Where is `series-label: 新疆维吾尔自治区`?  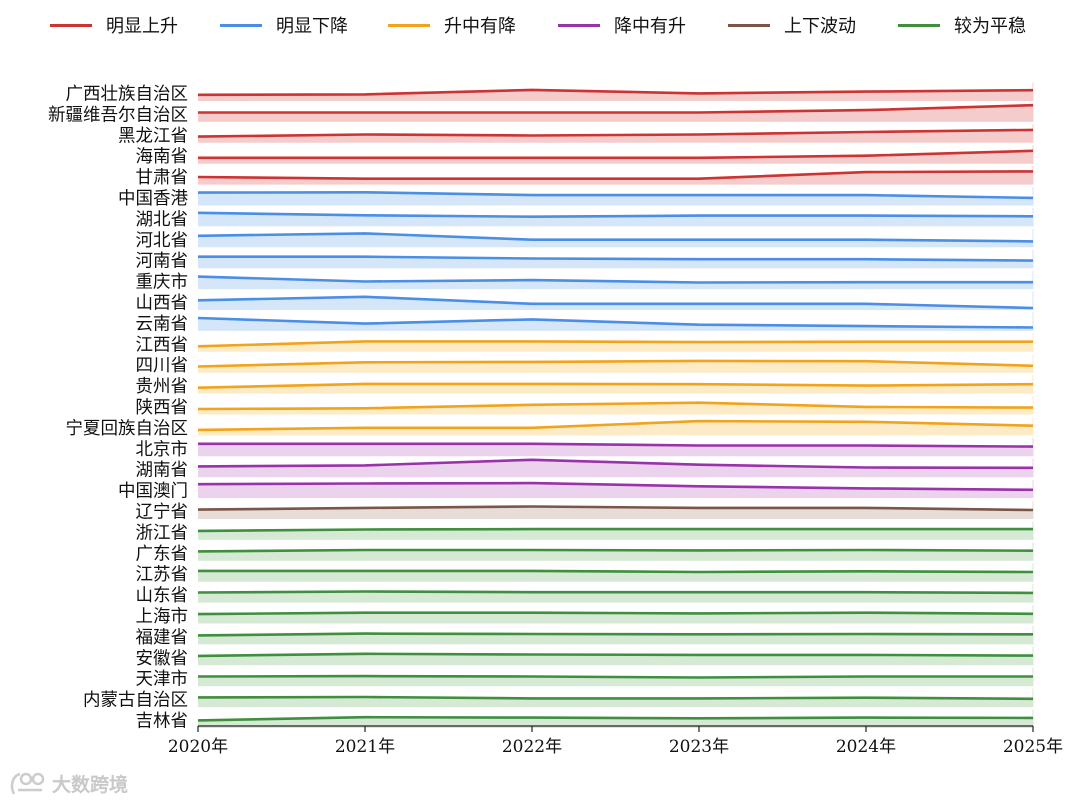 series-label: 新疆维吾尔自治区 is located at coordinates (118, 115).